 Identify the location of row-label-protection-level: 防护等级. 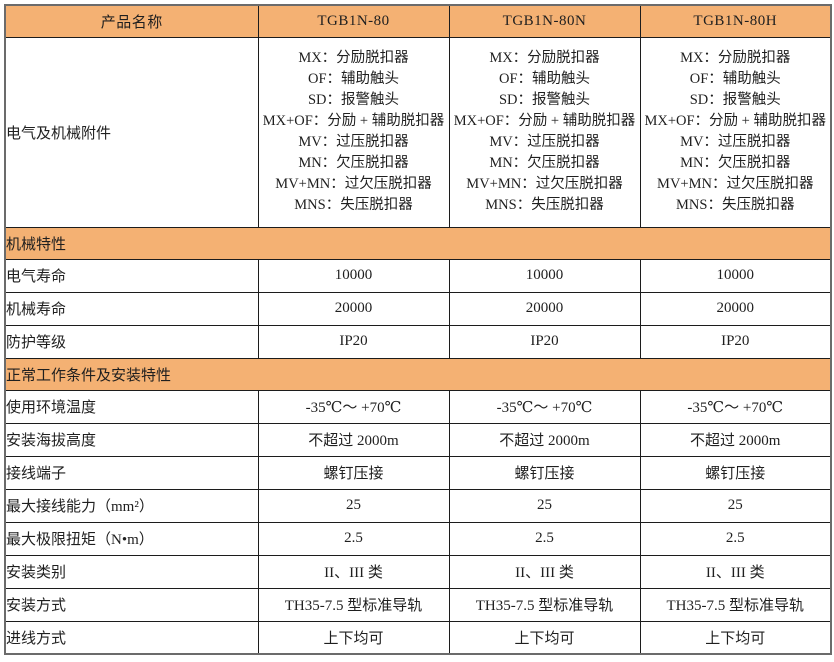
(131, 341).